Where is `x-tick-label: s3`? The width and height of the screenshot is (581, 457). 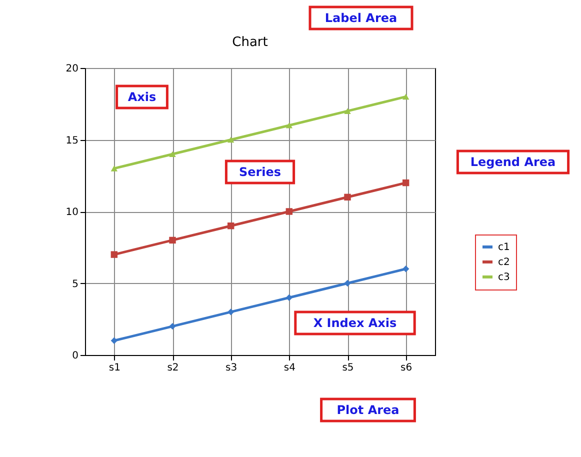 x-tick-label: s3 is located at coordinates (232, 368).